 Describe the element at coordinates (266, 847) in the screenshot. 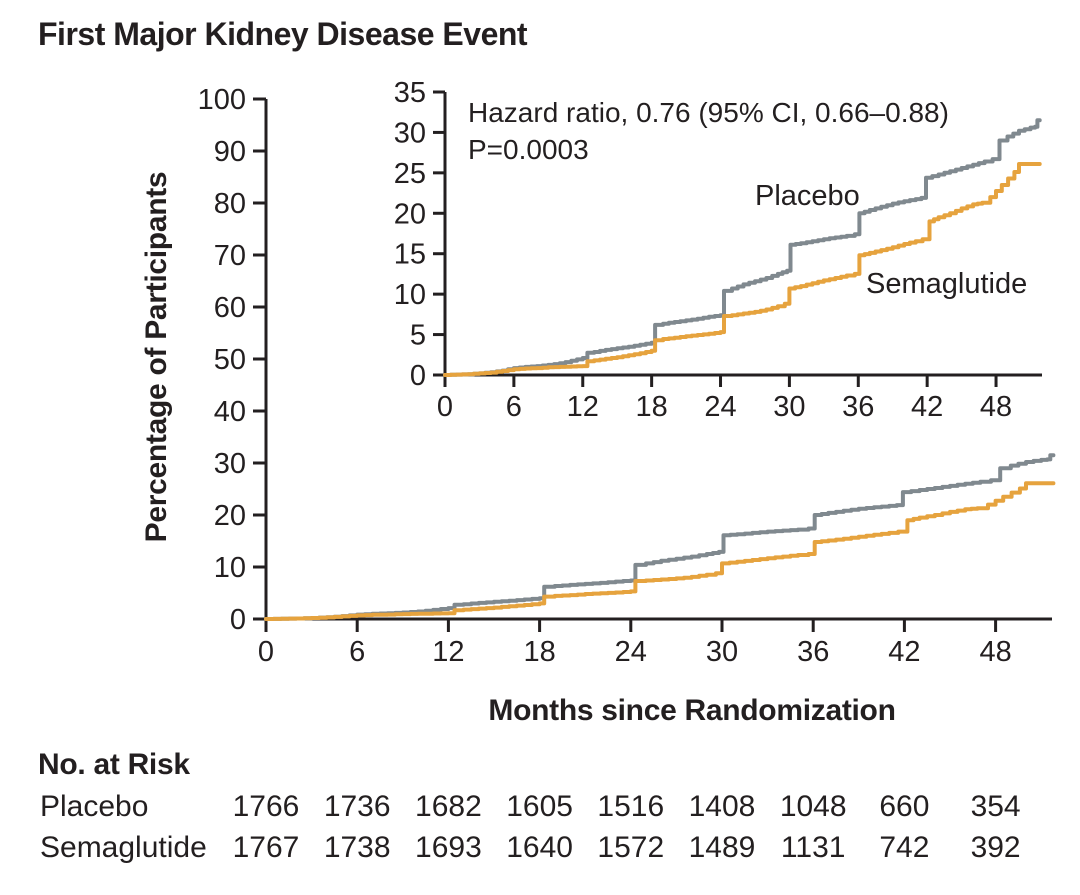

I see `risk-value: 1767` at that location.